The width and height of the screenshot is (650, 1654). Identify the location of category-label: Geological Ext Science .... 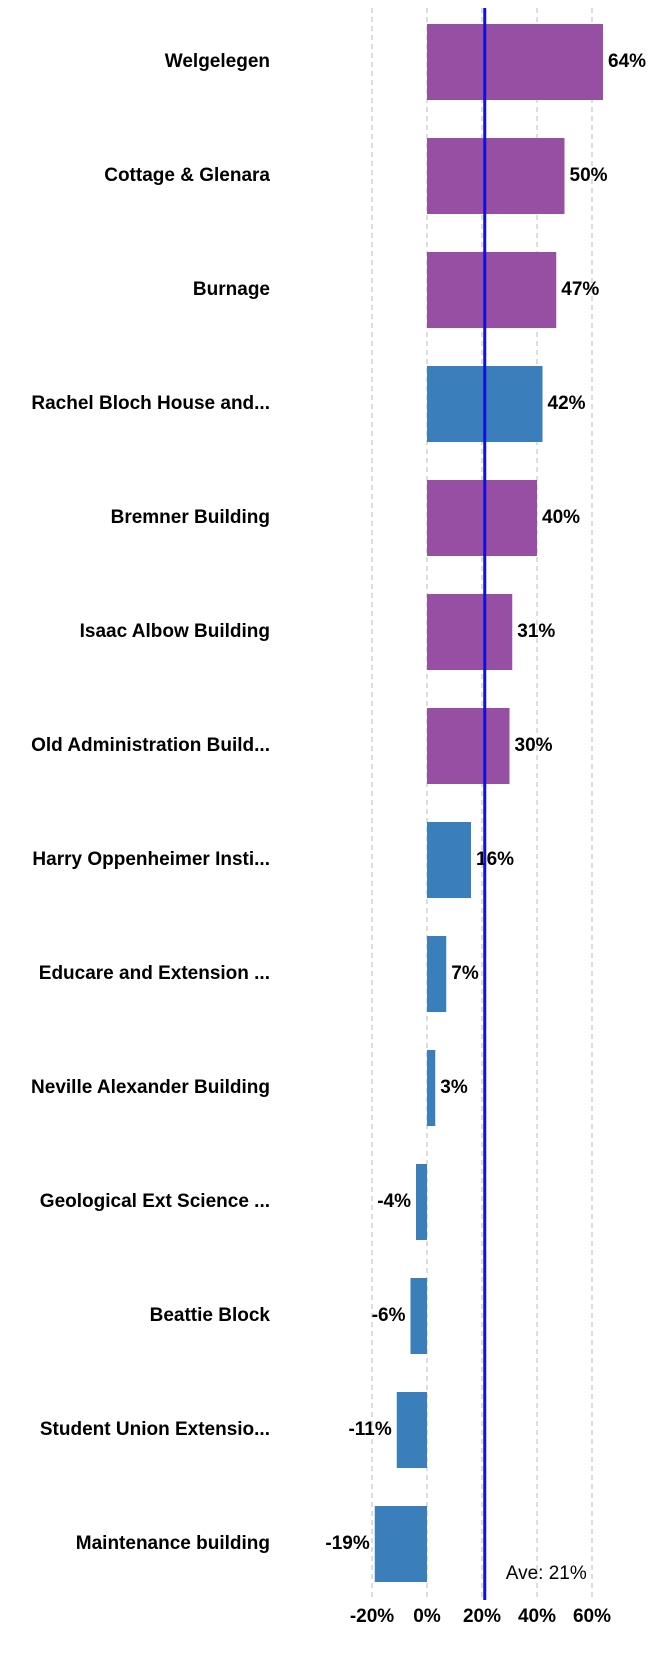
(155, 1201).